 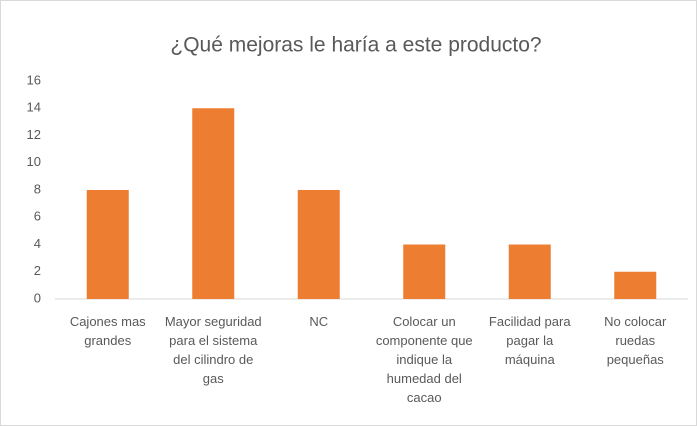 What do you see at coordinates (34, 79) in the screenshot?
I see `y-tick-label: 16` at bounding box center [34, 79].